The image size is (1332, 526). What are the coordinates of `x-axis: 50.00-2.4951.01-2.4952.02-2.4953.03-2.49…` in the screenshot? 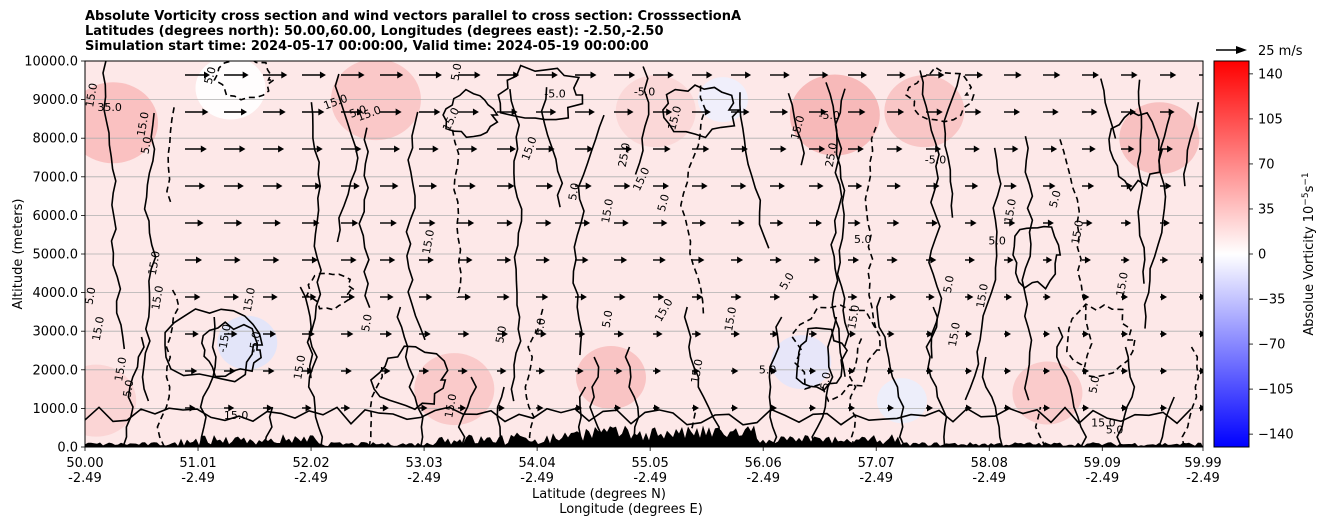 It's located at (644, 466).